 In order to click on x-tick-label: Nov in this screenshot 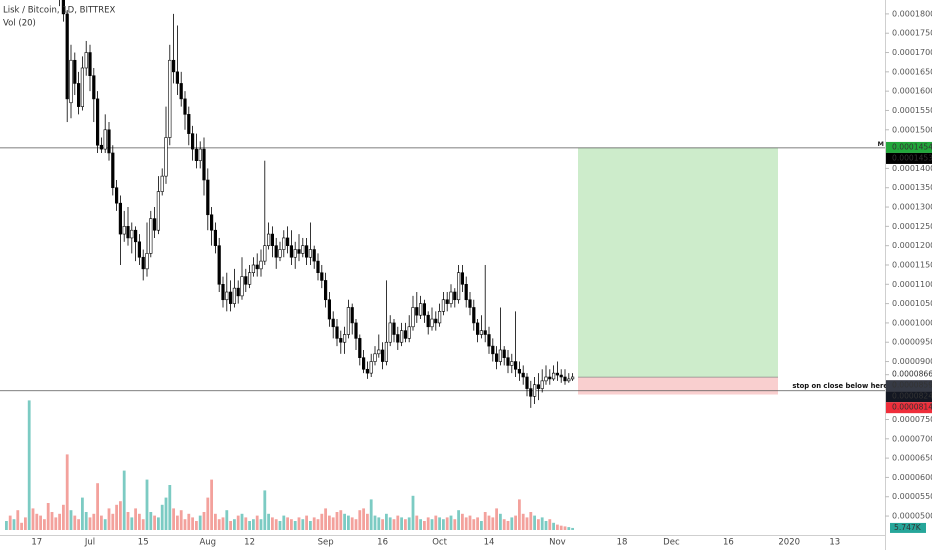, I will do `click(557, 543)`.